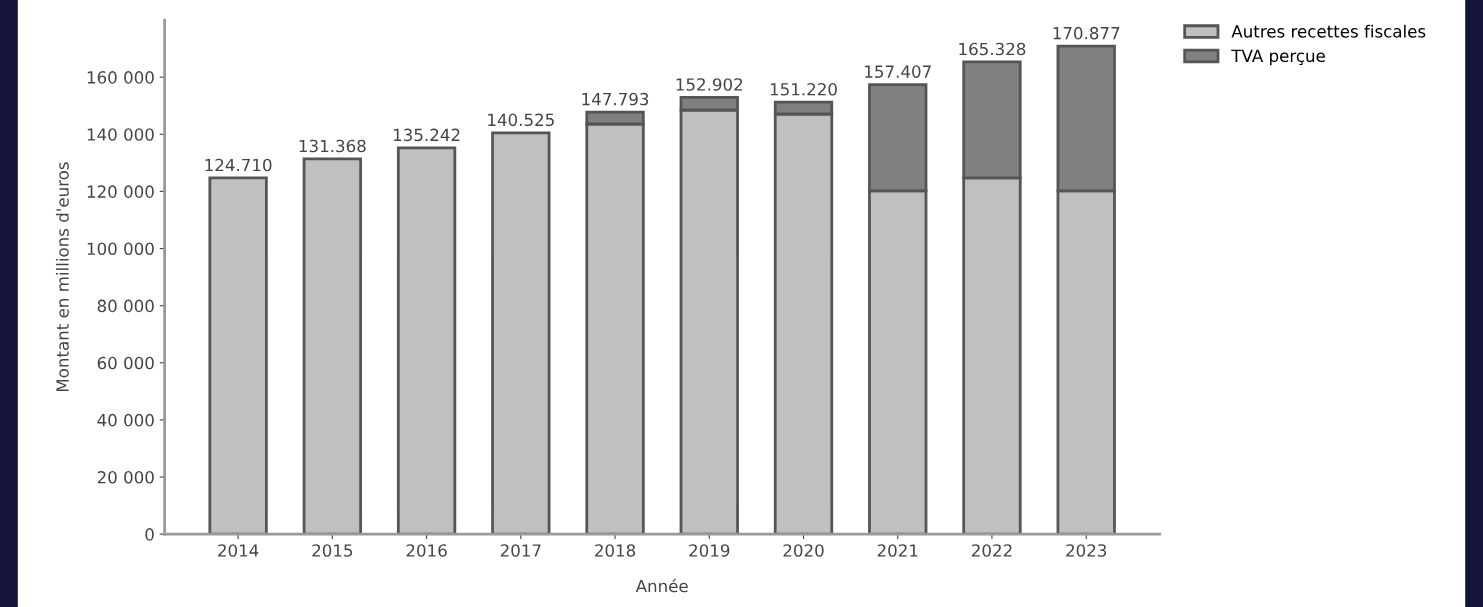  What do you see at coordinates (149, 534) in the screenshot?
I see `y-tick-label: 0` at bounding box center [149, 534].